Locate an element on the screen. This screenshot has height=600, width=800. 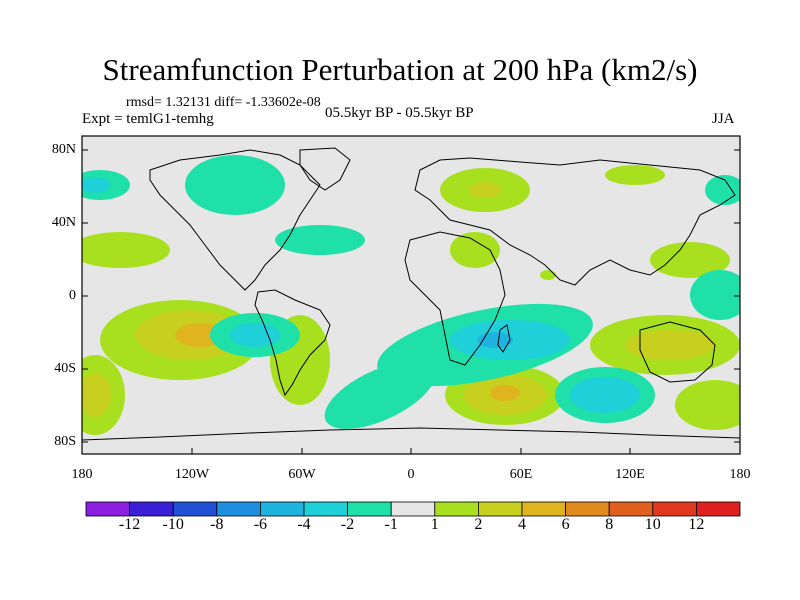
anomaly-neg-indian-ocean-max is located at coordinates (495, 340).